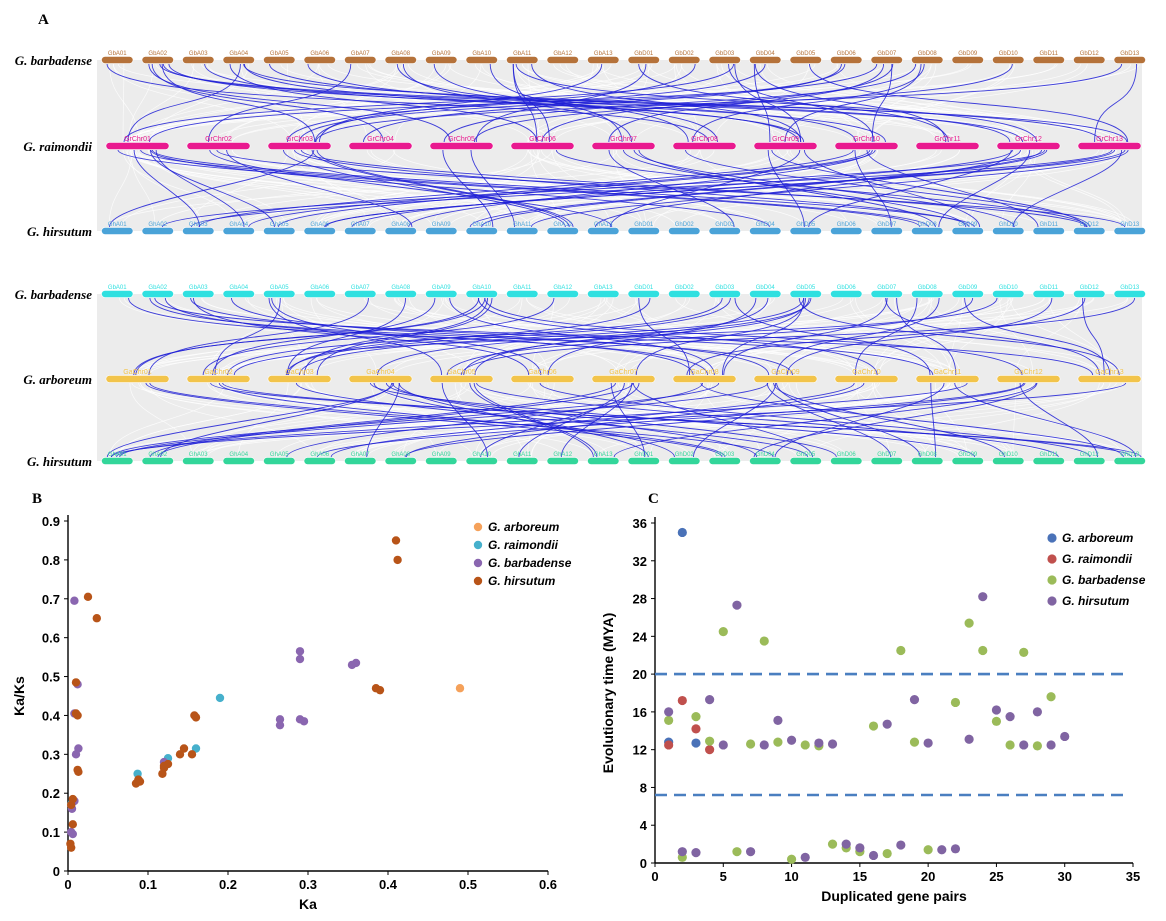  Describe the element at coordinates (562, 288) in the screenshot. I see `chromosome-label: GbA12` at that location.